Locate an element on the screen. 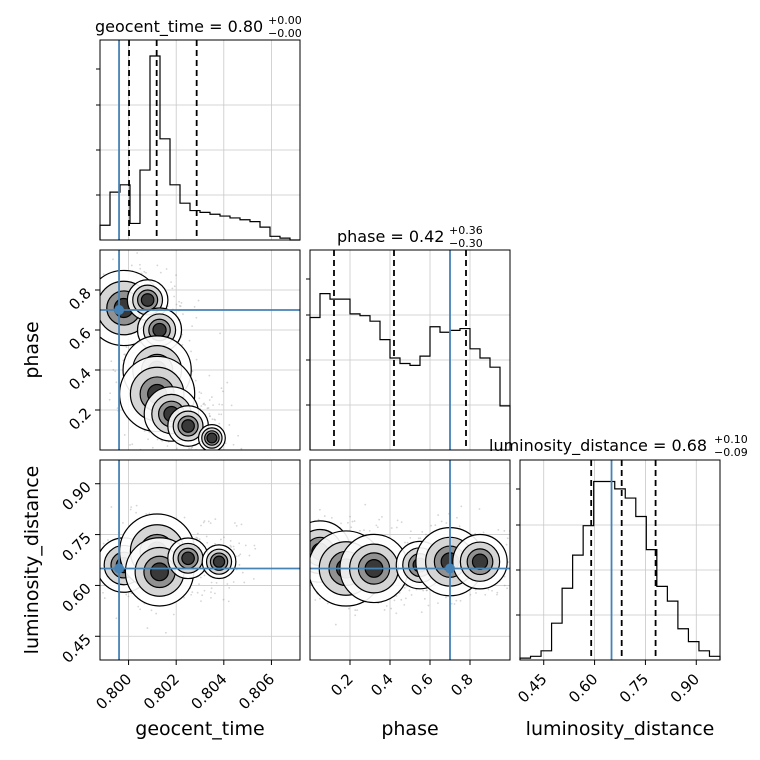 The width and height of the screenshot is (760, 760). density-panel-geocent_time-luminosity_distance is located at coordinates (195, 560).